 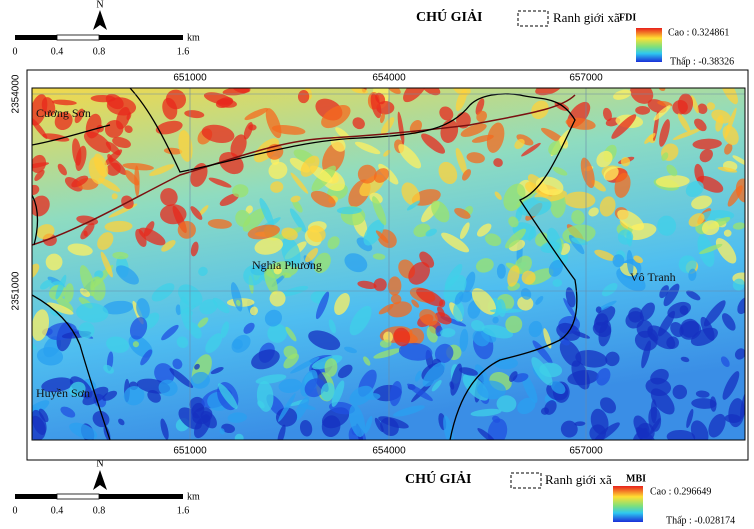 What do you see at coordinates (63, 393) in the screenshot?
I see `place-label: Huyền Sơn` at bounding box center [63, 393].